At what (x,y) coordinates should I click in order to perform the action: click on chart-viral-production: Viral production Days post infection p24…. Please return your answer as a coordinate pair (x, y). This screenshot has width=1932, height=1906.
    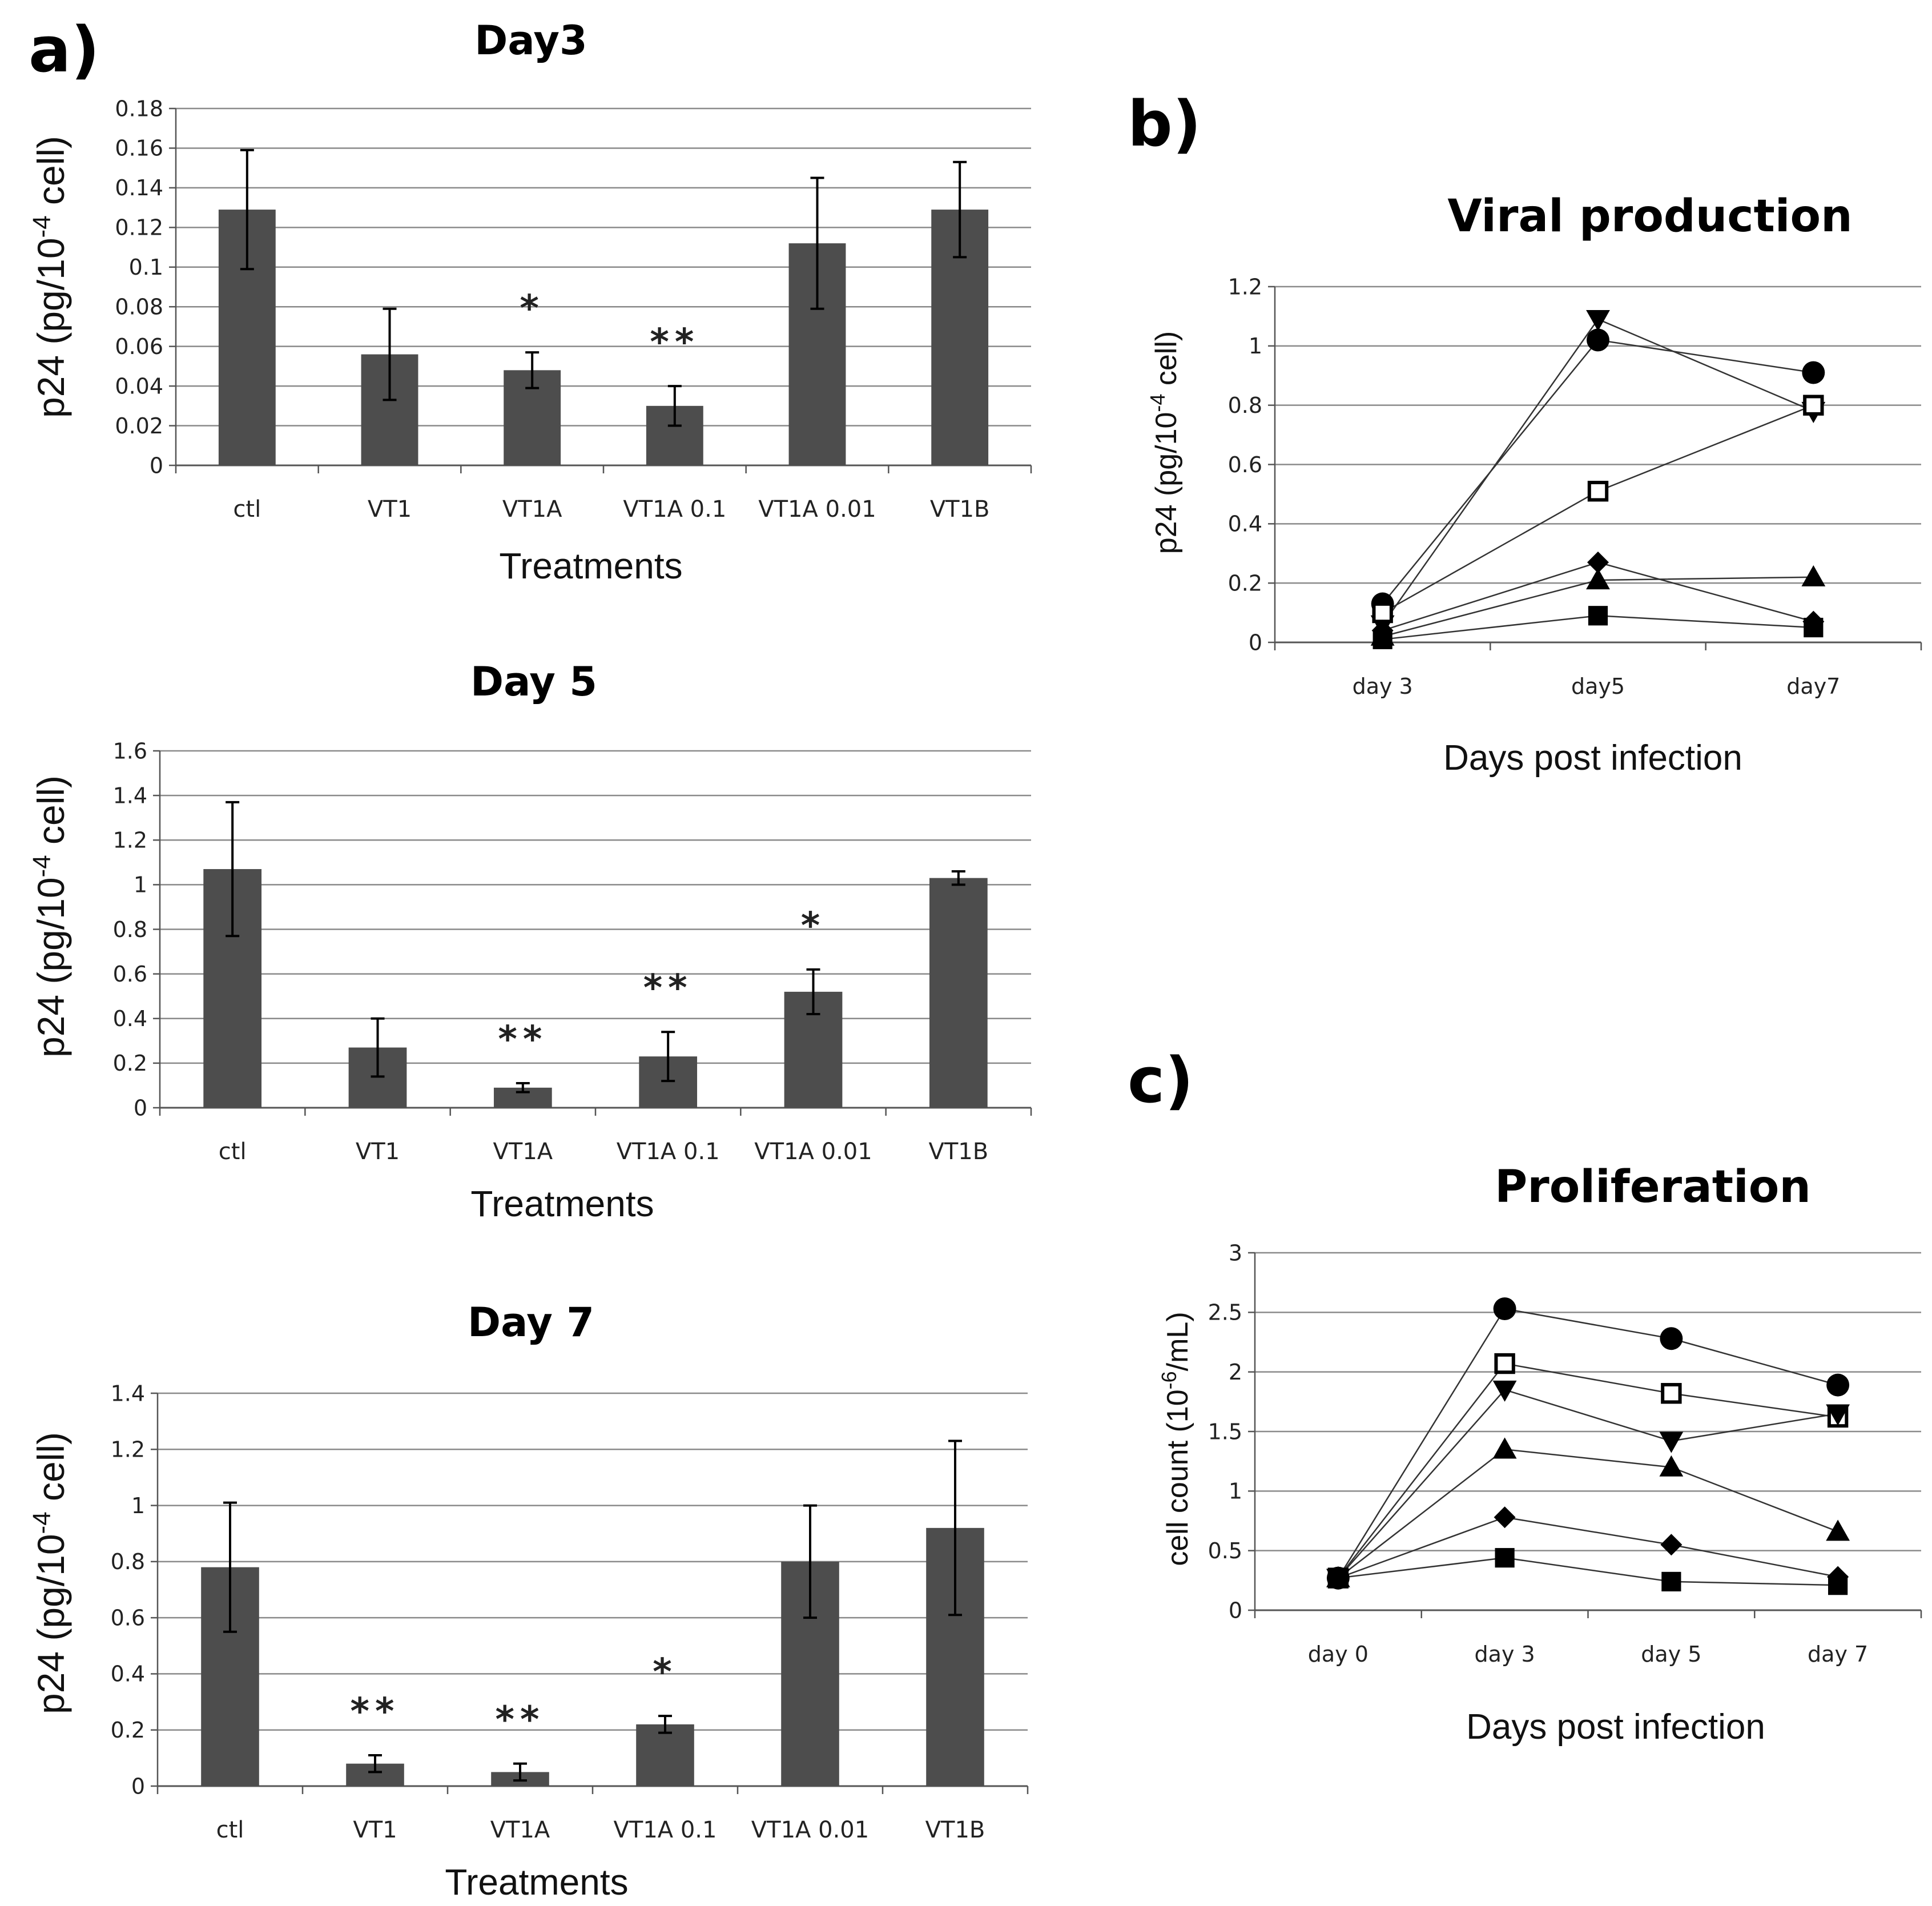
    Looking at the image, I should click on (1534, 484).